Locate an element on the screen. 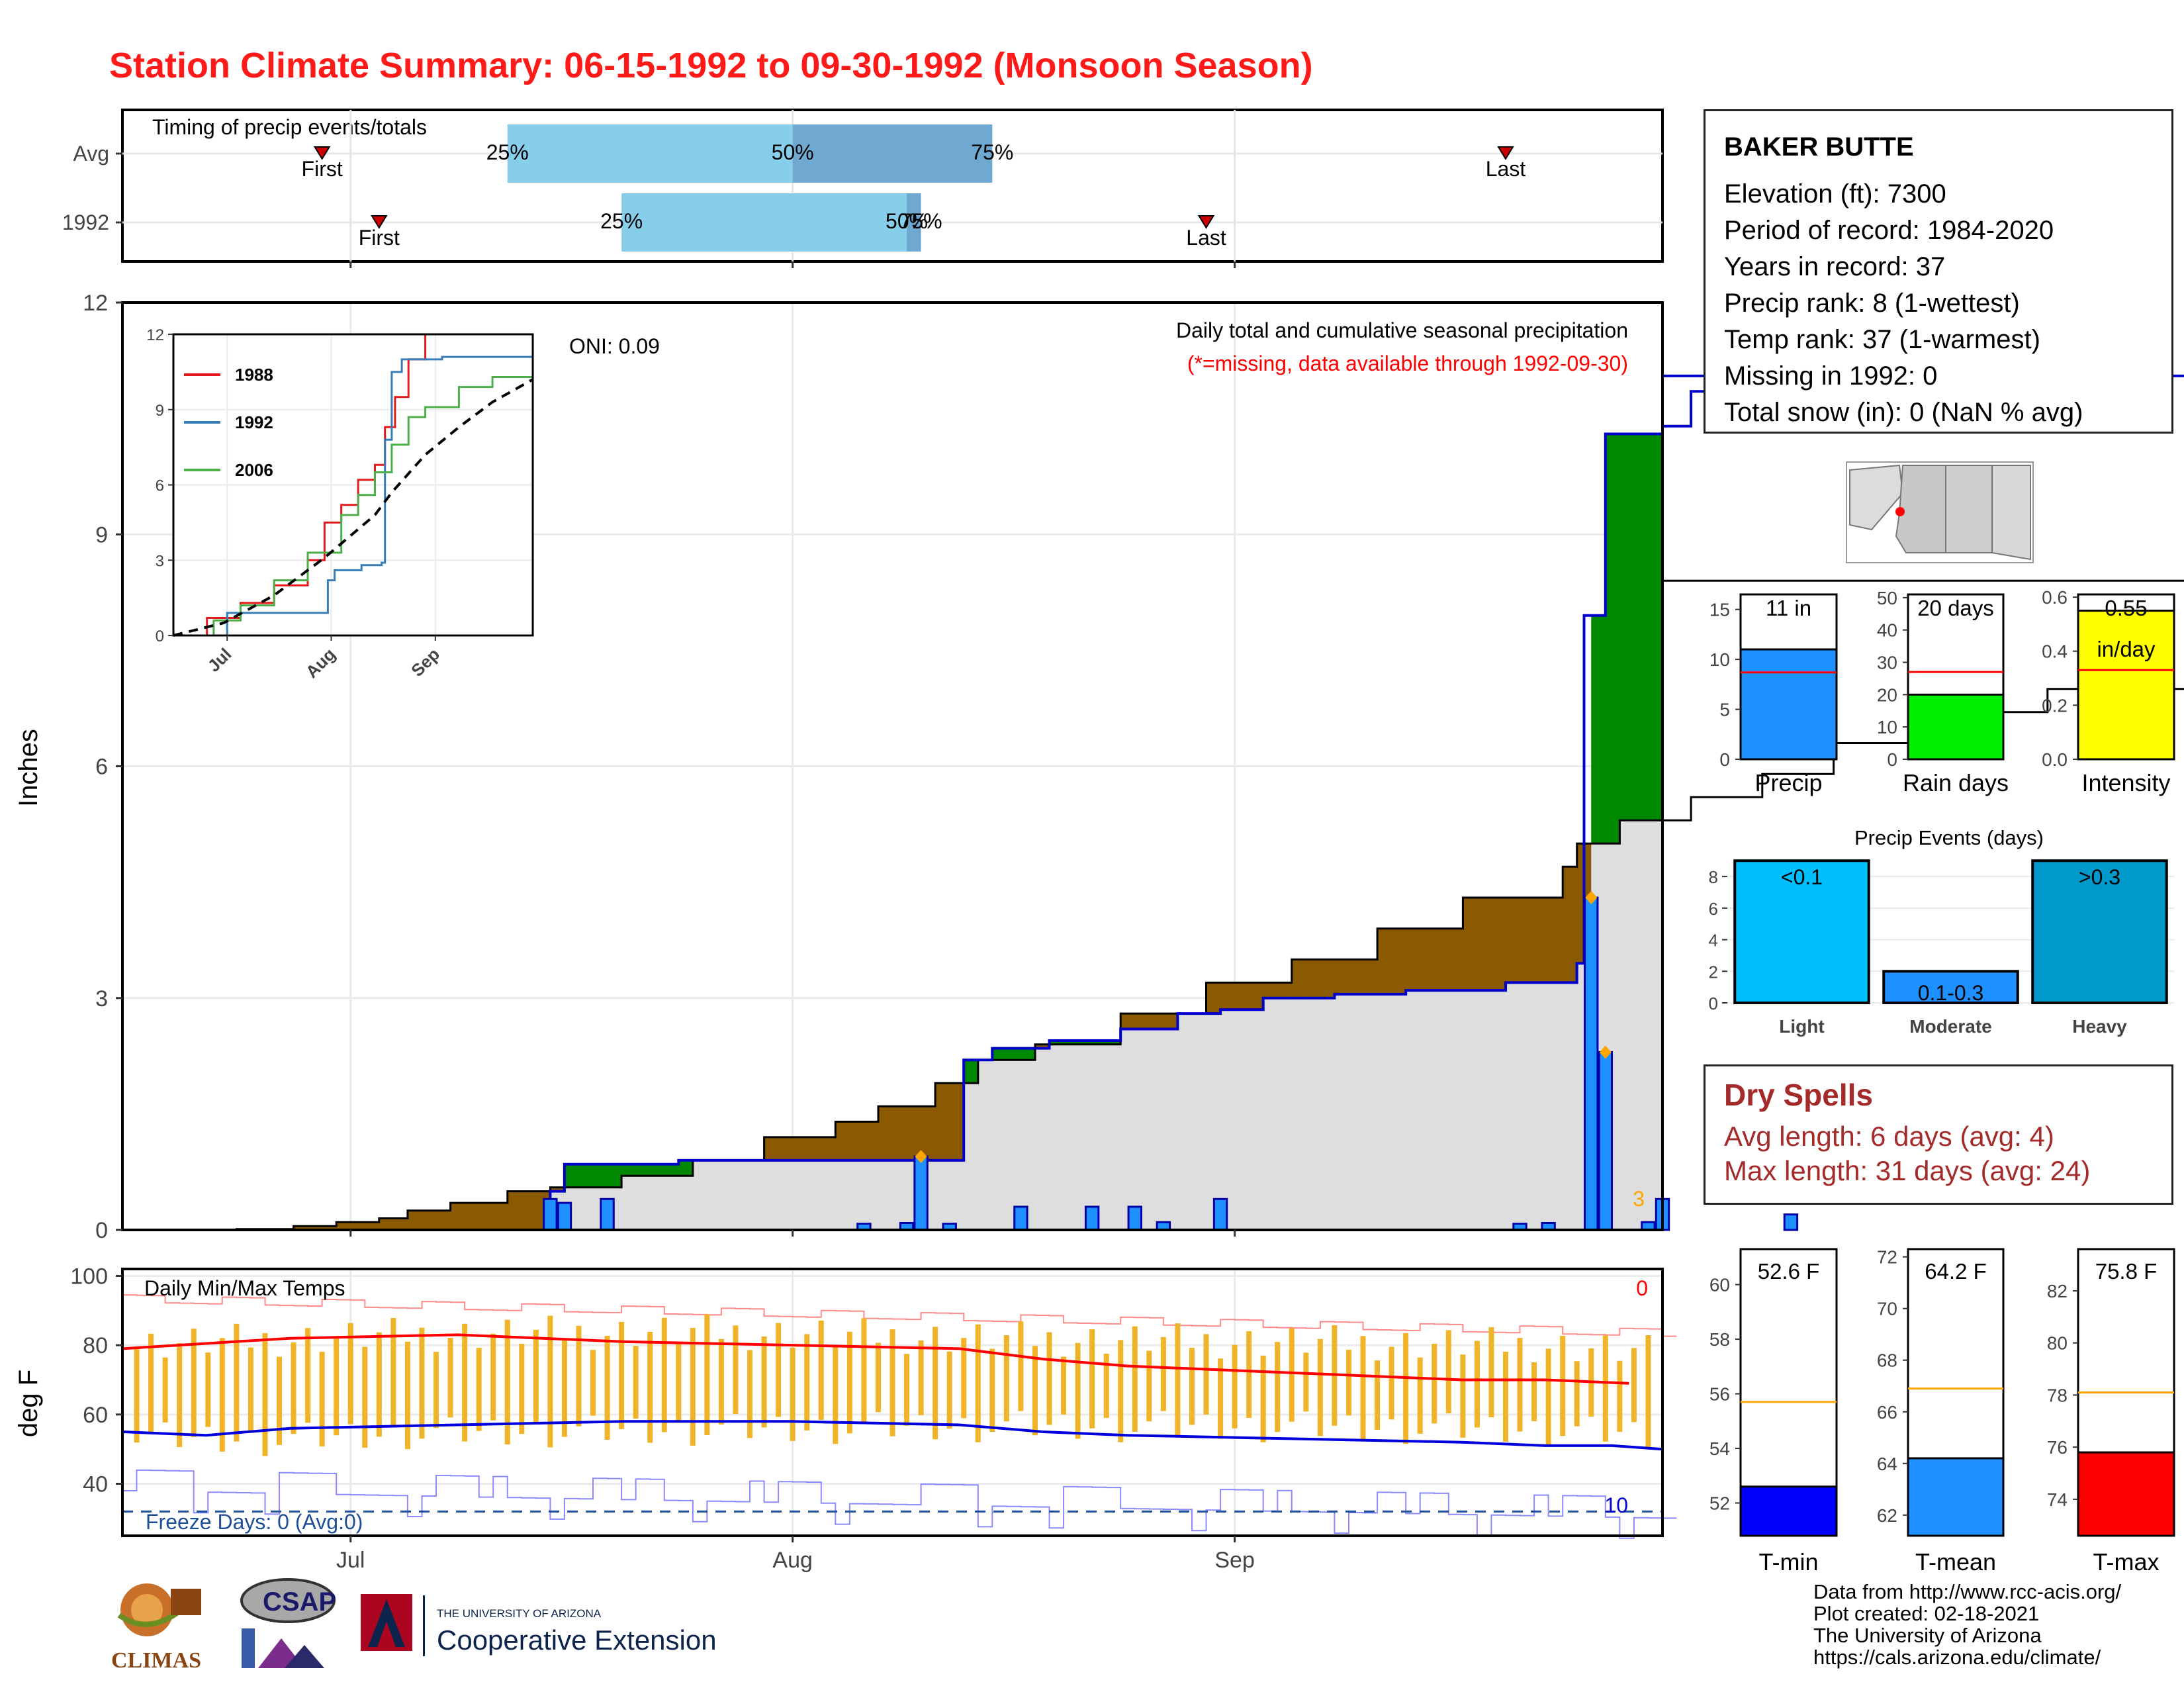 Image resolution: width=2184 pixels, height=1688 pixels. summary-bar-ytick-label: 20 is located at coordinates (1887, 694).